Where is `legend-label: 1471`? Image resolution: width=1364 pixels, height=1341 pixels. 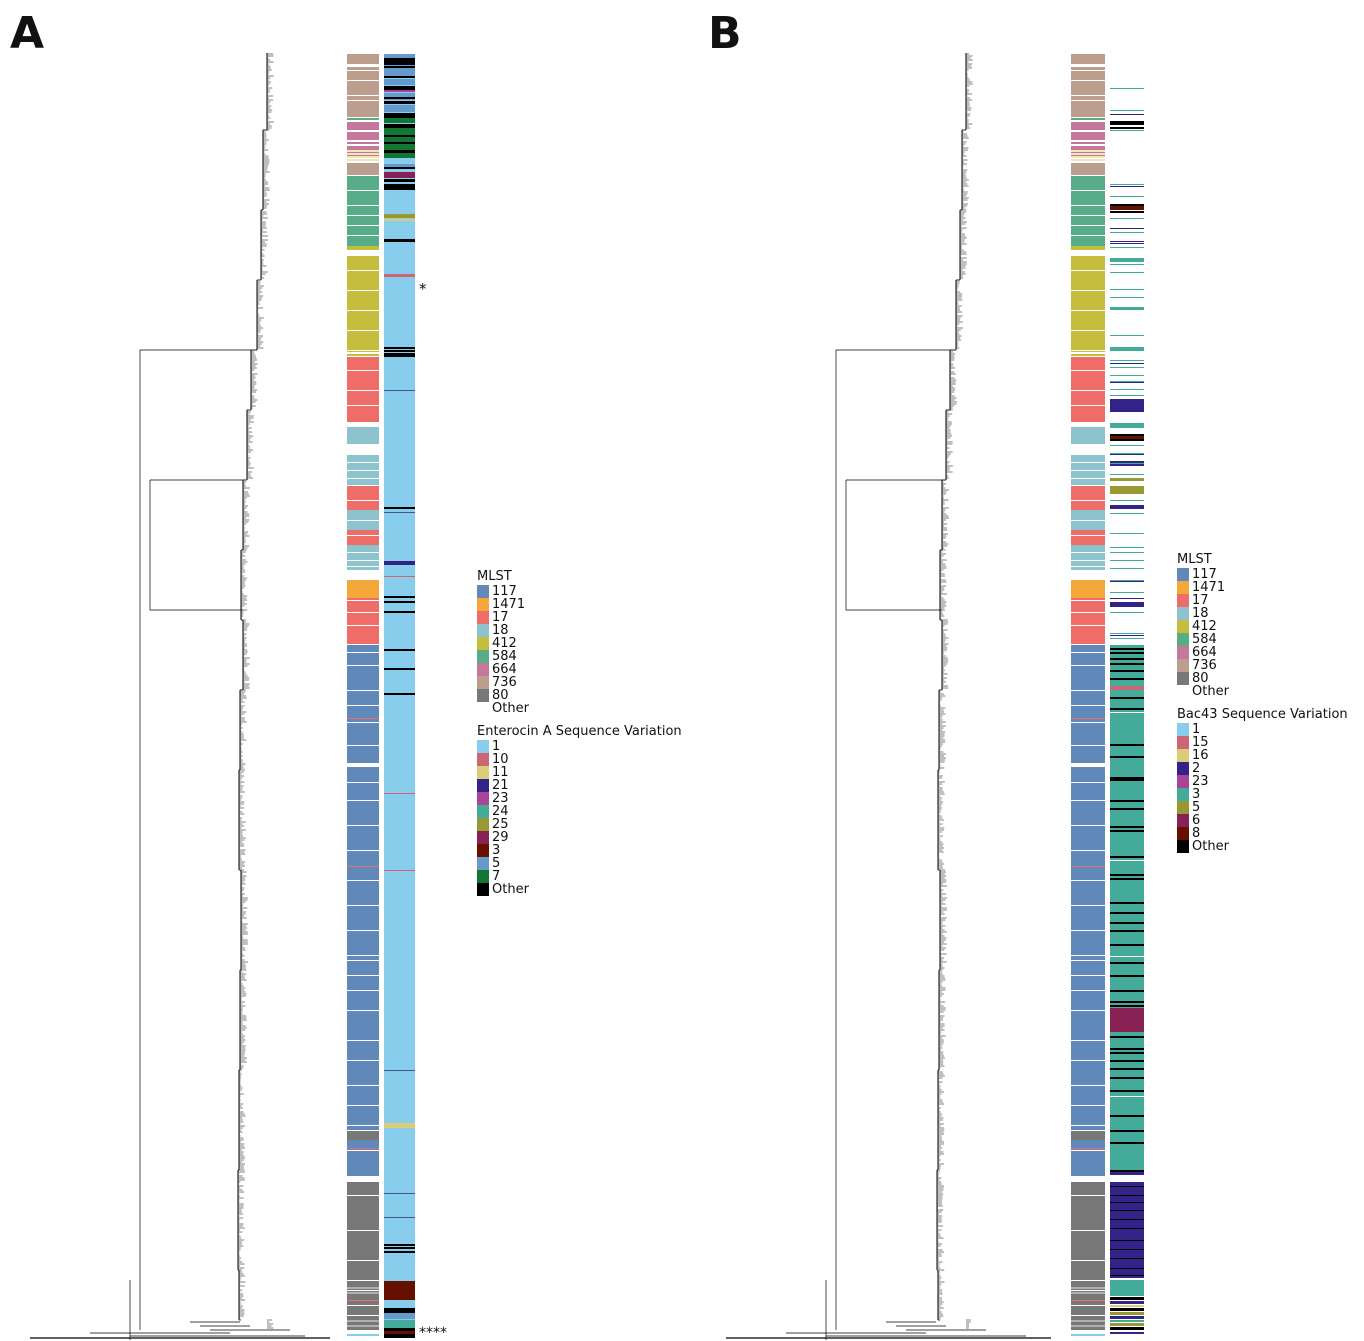 legend-label: 1471 is located at coordinates (1209, 587).